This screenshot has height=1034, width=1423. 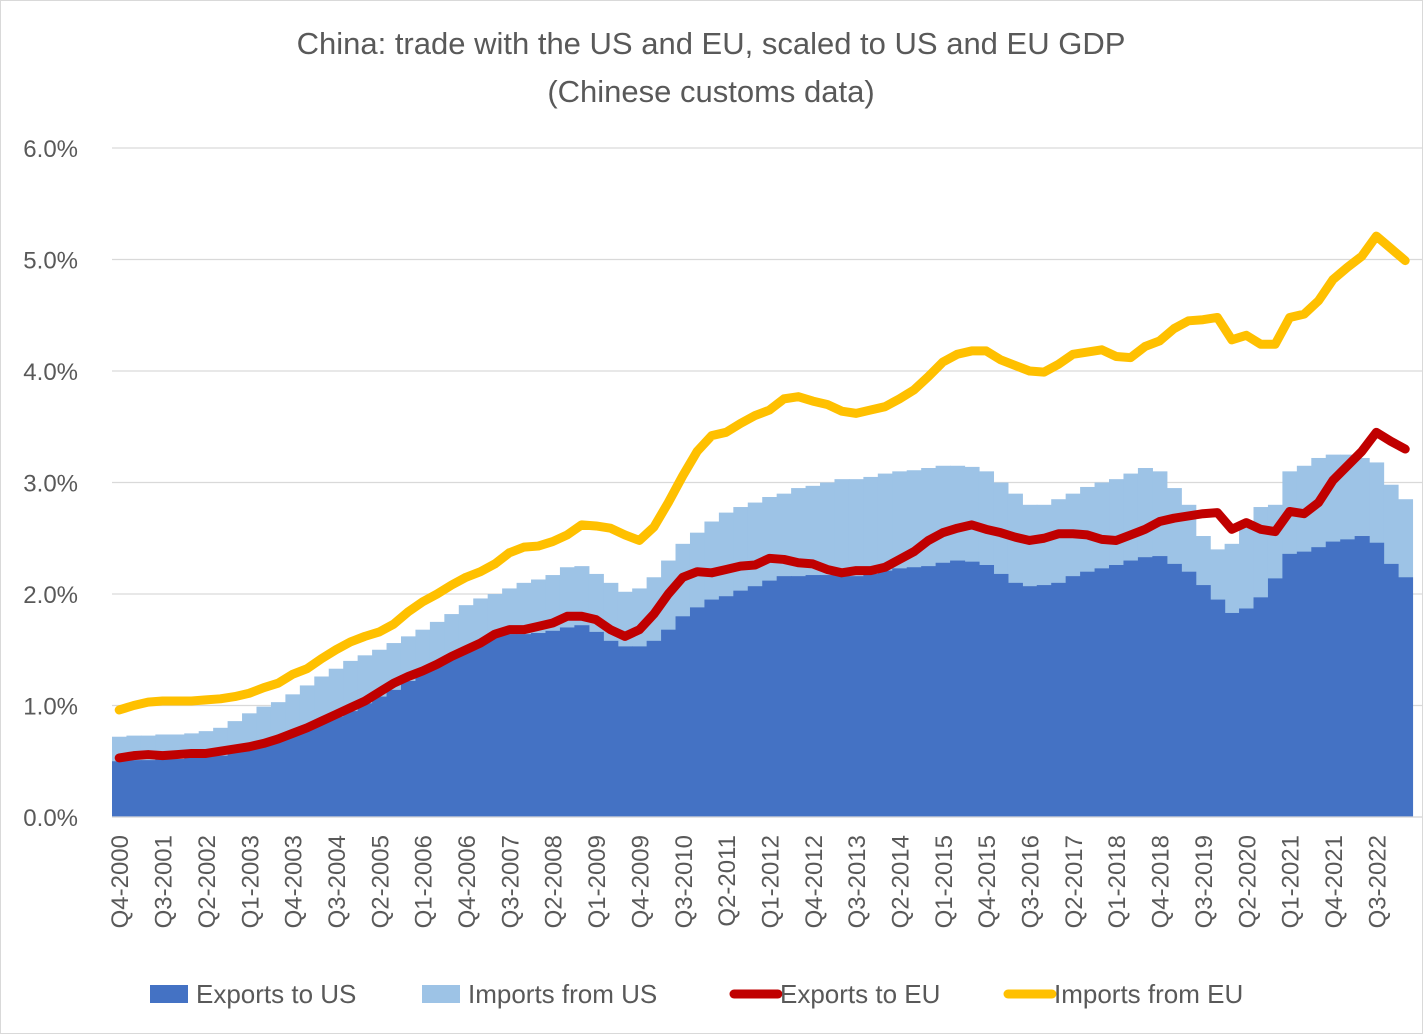 What do you see at coordinates (684, 881) in the screenshot?
I see `x-tick-label: Q3-2010` at bounding box center [684, 881].